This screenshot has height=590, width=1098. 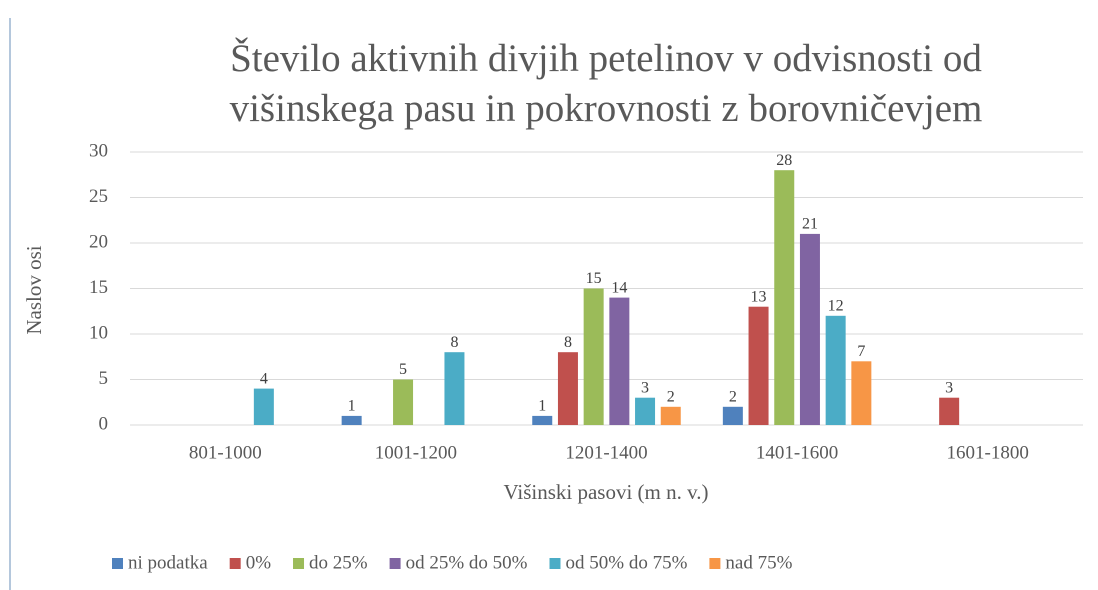 I want to click on y-tick-label: 5, so click(x=104, y=378).